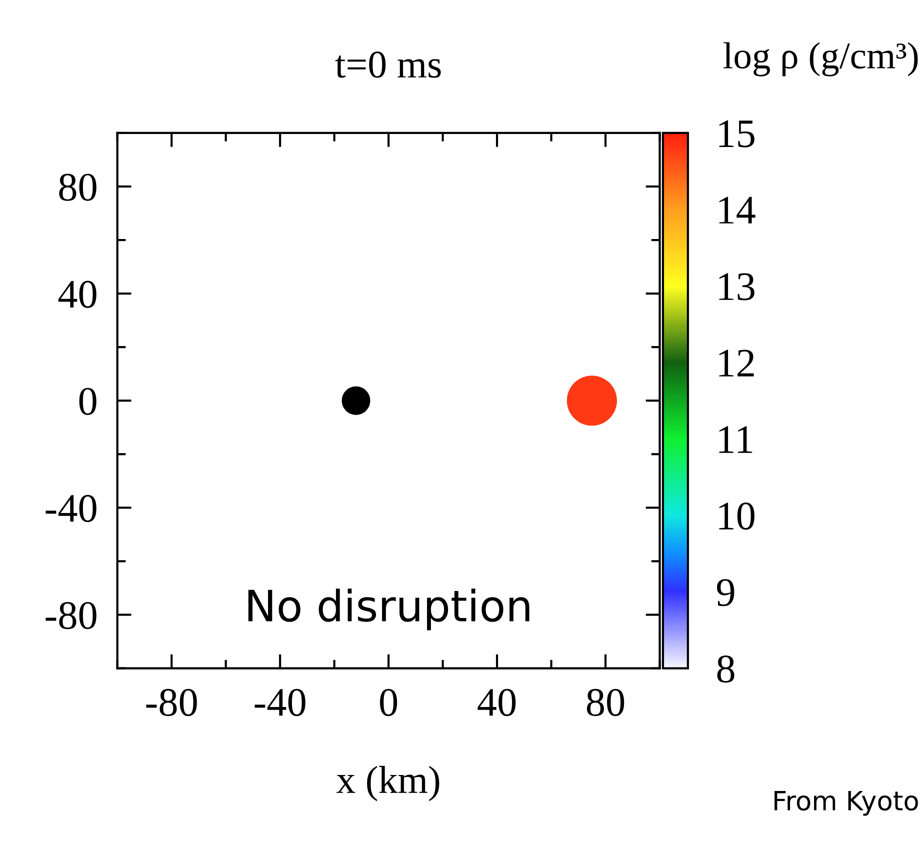 This screenshot has width=924, height=847. I want to click on color-bar-label: 11, so click(735, 439).